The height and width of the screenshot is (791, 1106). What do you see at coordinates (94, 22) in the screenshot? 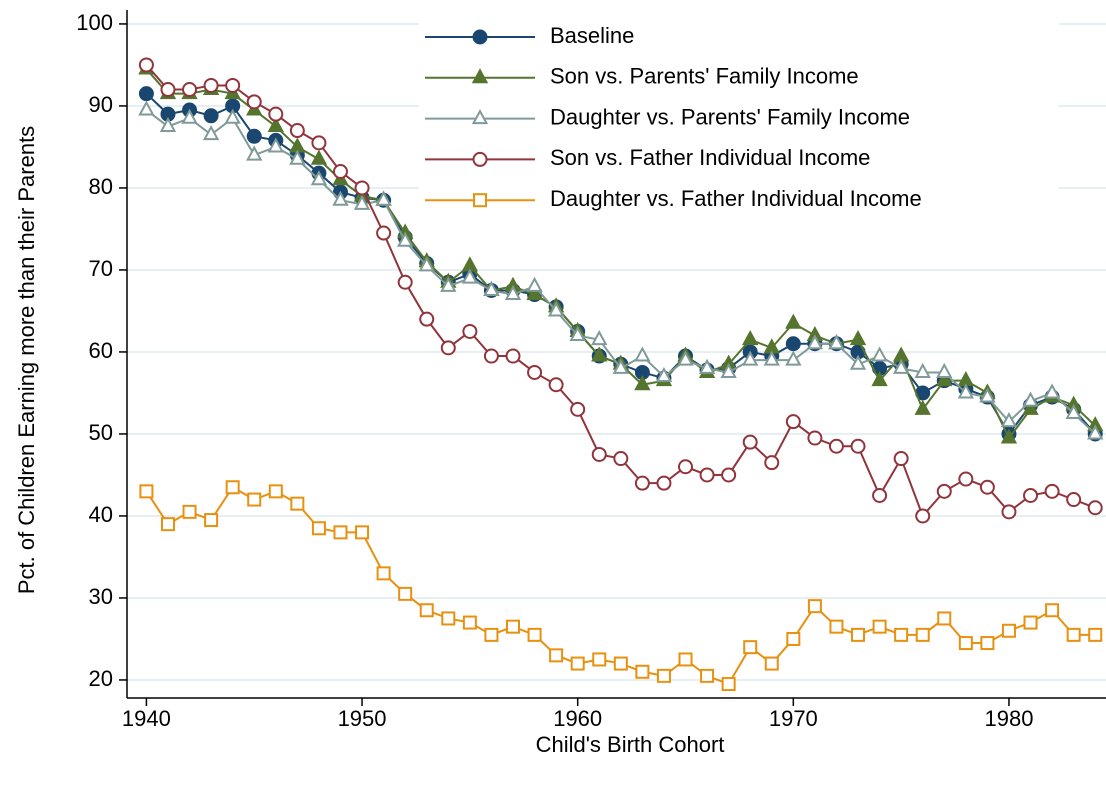
I see `y-tick-label: 100` at bounding box center [94, 22].